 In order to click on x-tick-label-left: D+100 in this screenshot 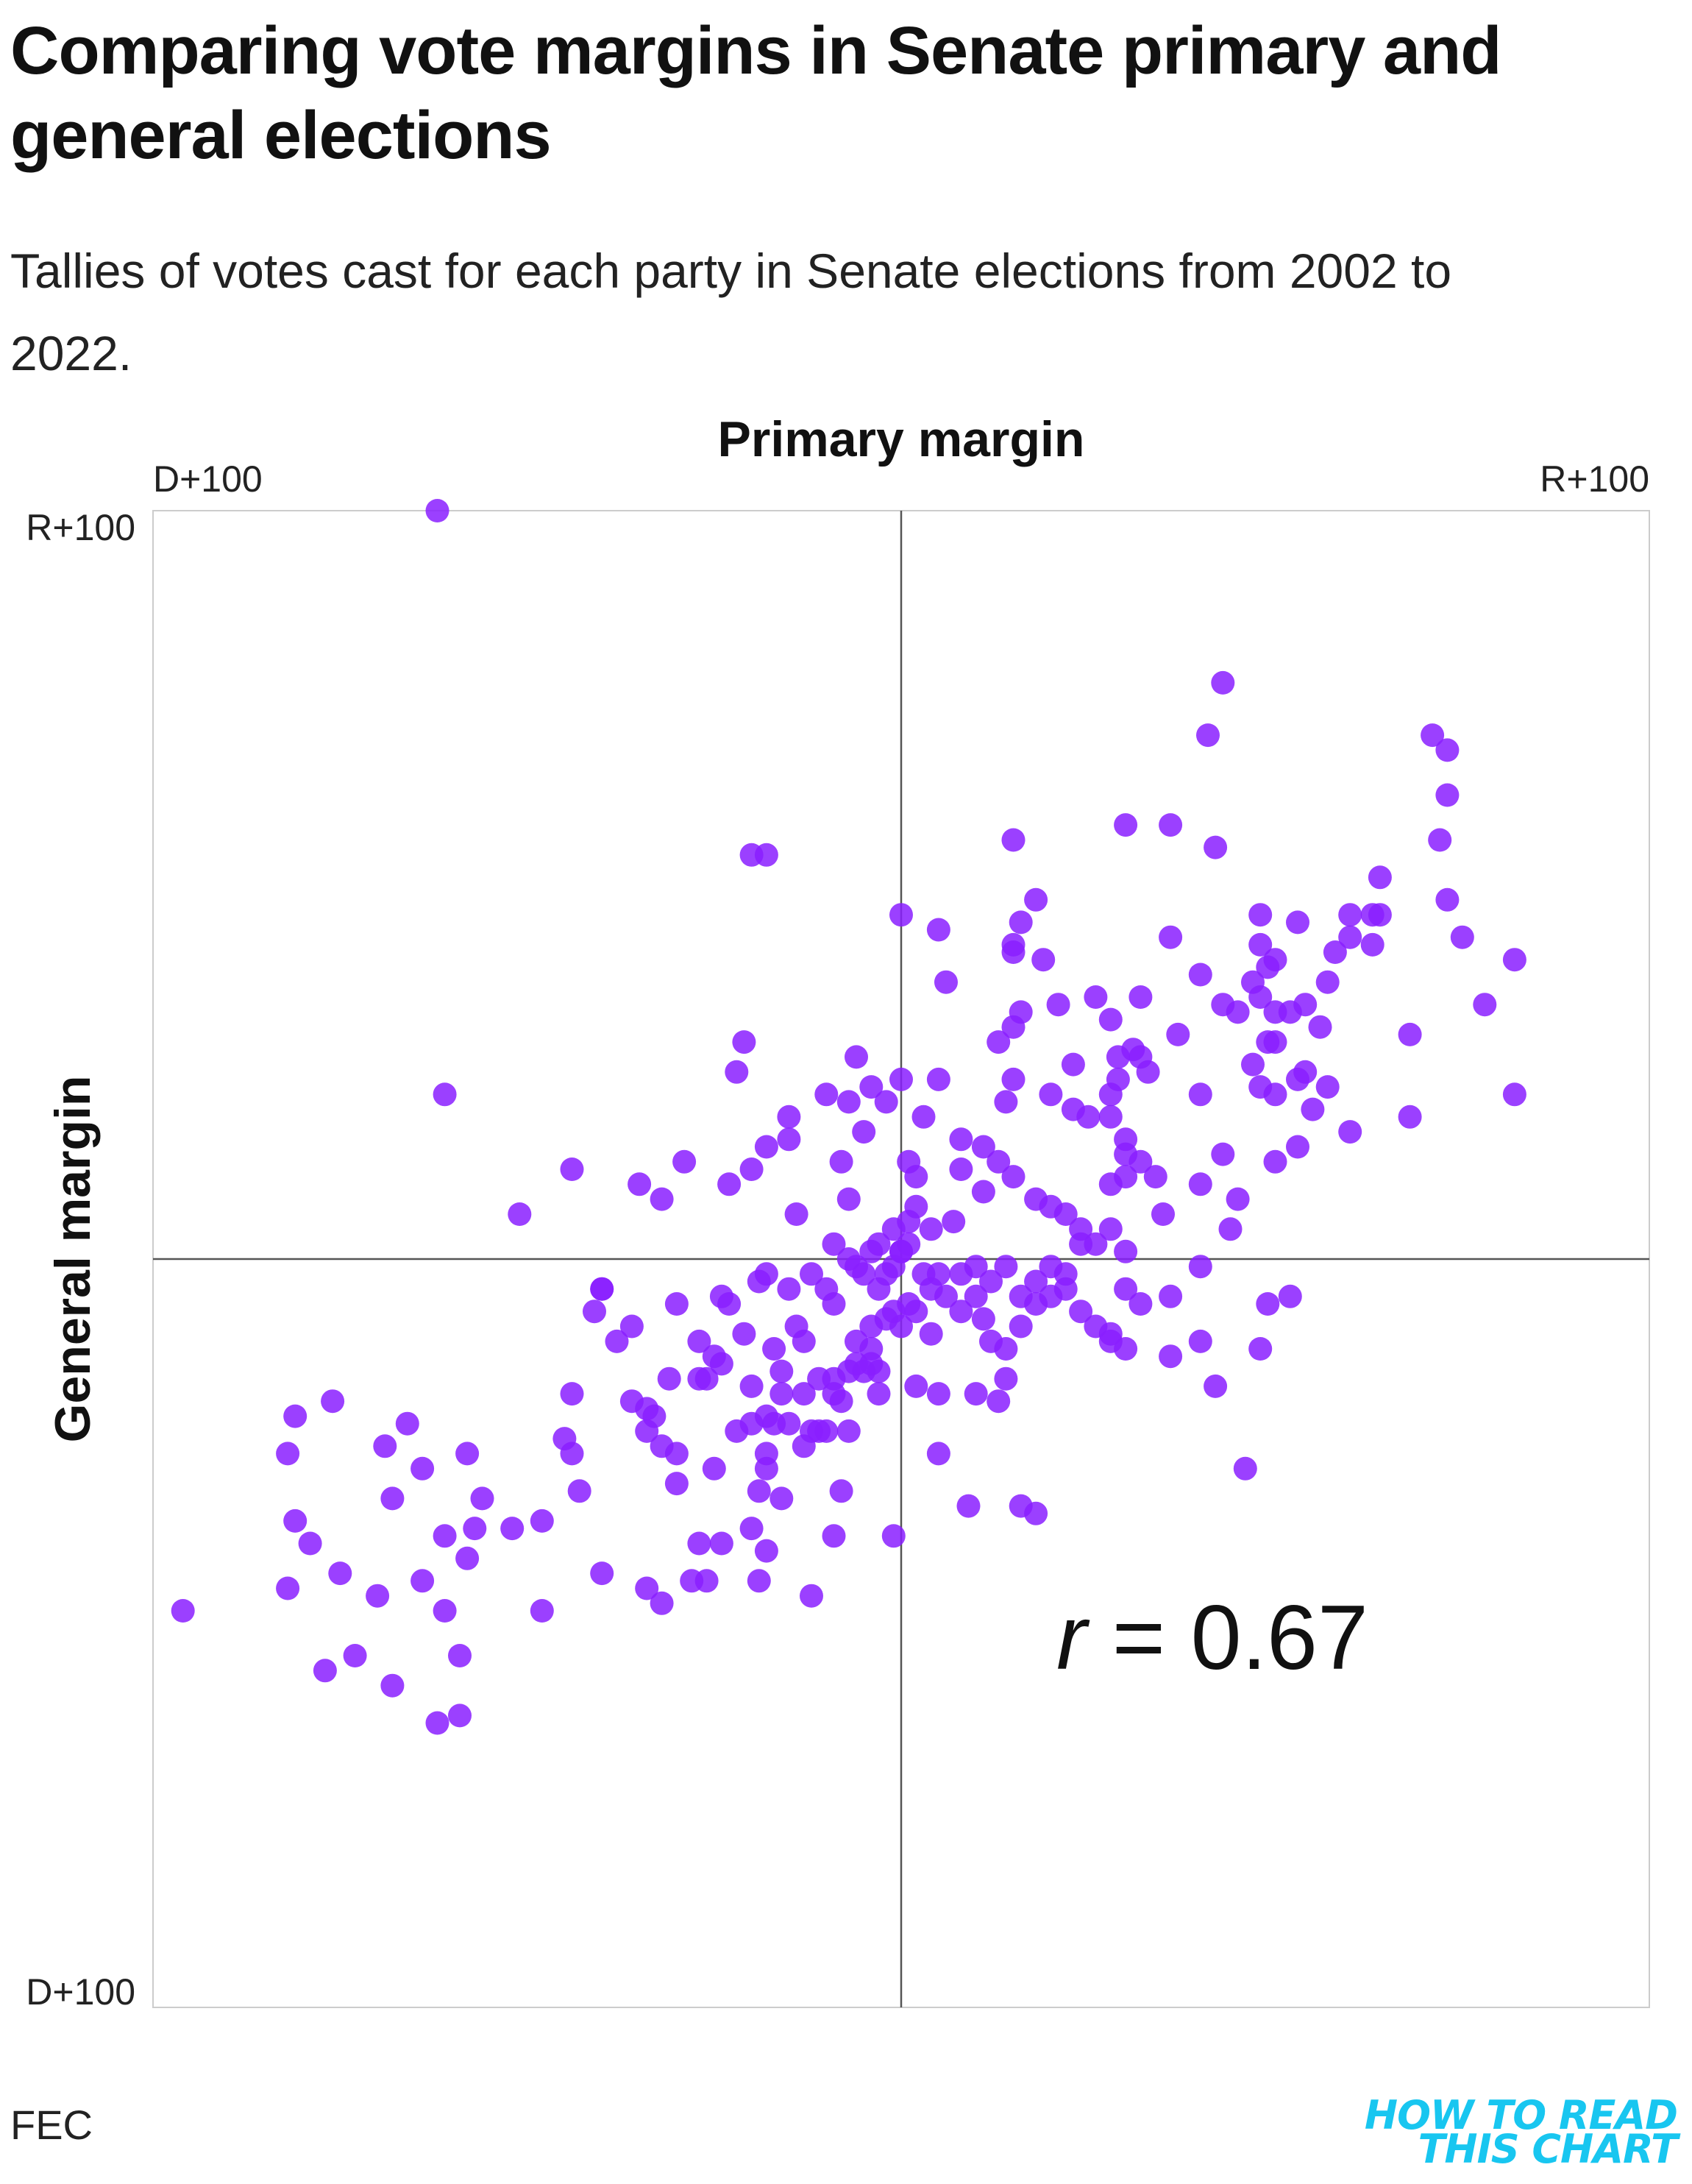, I will do `click(208, 479)`.